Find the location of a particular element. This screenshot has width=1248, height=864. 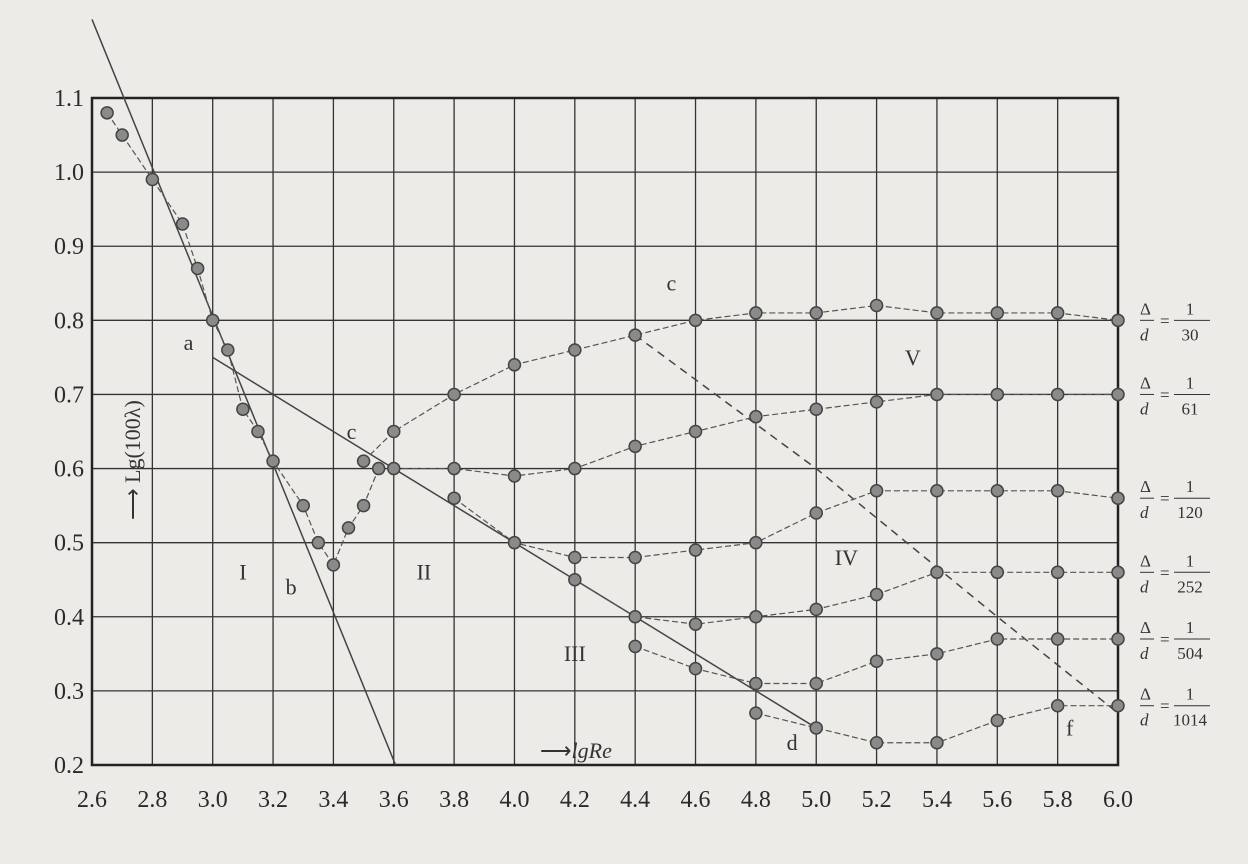

x-tick-label: 3.8 is located at coordinates (454, 800).